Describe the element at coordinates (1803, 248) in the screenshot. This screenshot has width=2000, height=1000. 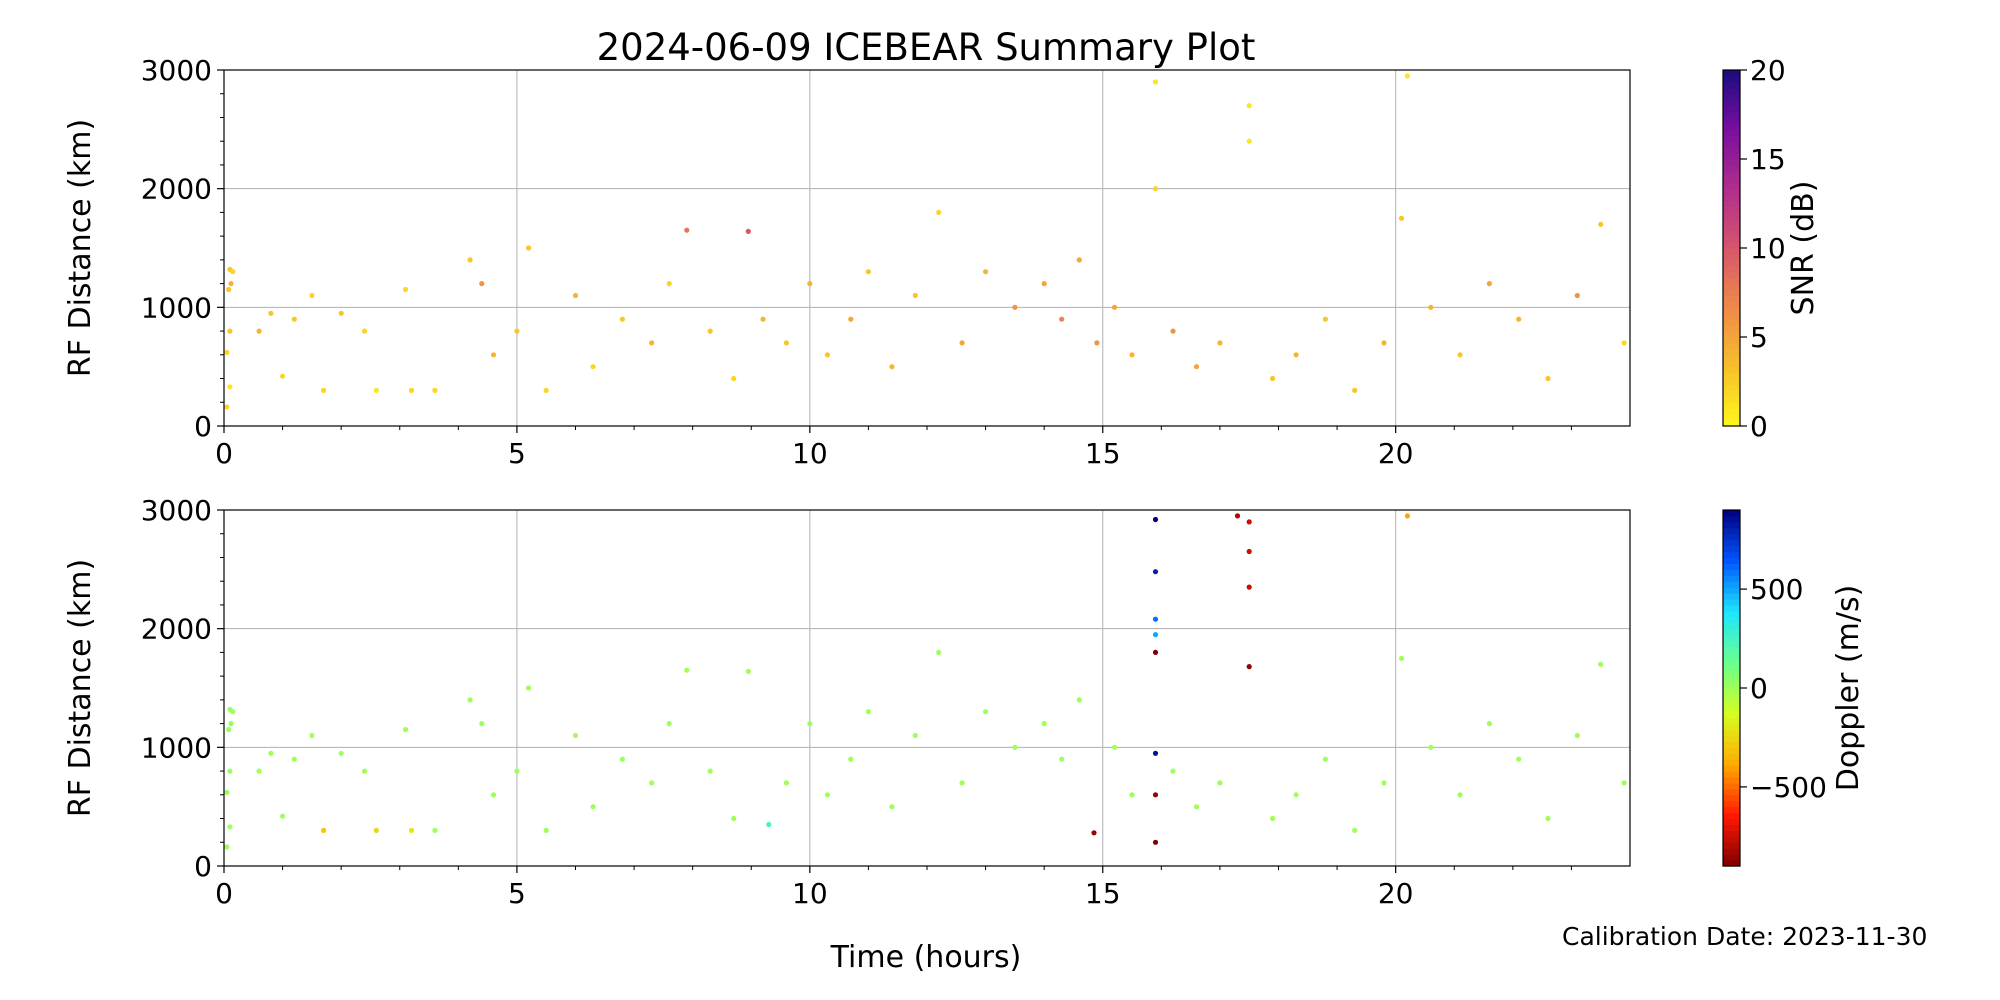
I see `colorbar-title: SNR (dB)` at that location.